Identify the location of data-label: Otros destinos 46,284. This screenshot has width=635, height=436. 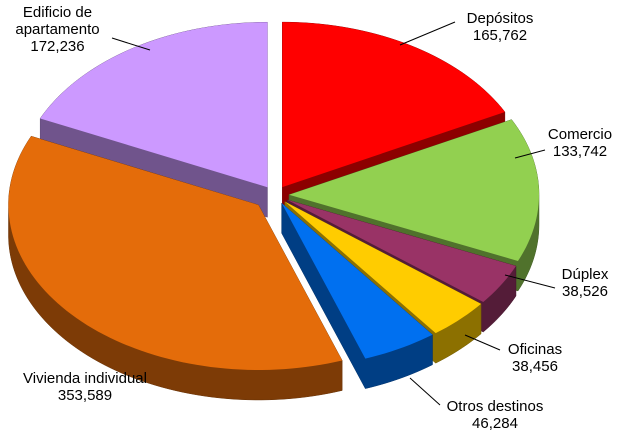
(495, 415).